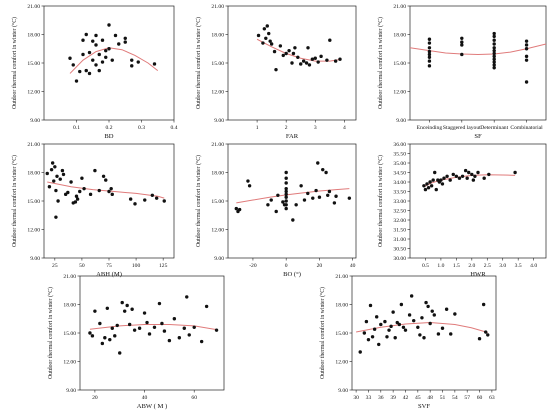  Describe the element at coordinates (322, 333) in the screenshot. I see `y-axis-title-svf: Outdoor thermal comfort in winter (°C)` at that location.